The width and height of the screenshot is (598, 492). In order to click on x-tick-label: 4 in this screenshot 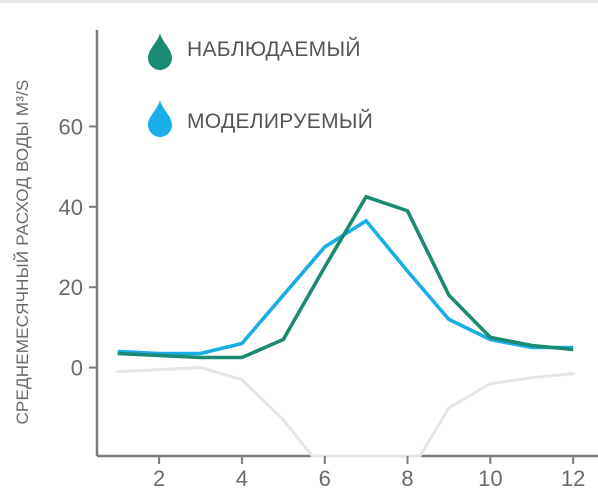, I will do `click(242, 478)`.